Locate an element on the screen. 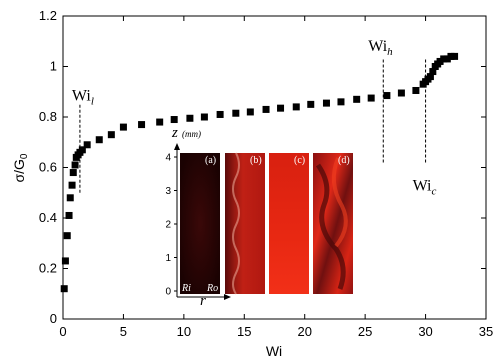 The width and height of the screenshot is (494, 362). inset-label-ri: Ri is located at coordinates (186, 288).